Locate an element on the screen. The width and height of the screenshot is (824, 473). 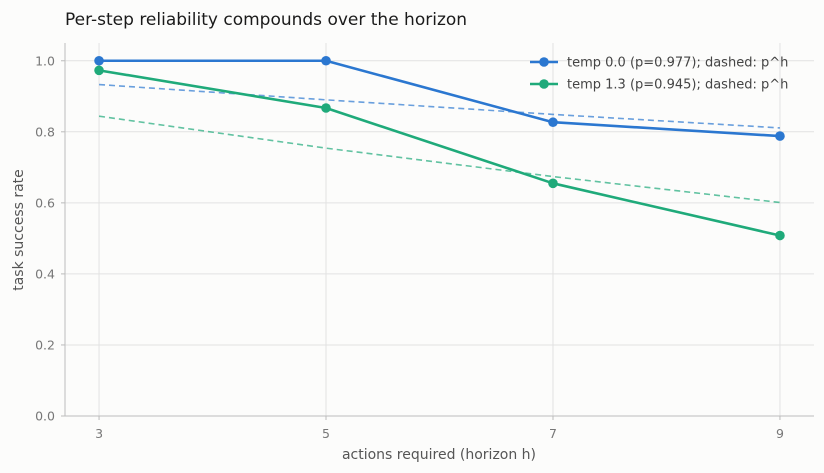
y-tick-label: 0.4 is located at coordinates (45, 273).